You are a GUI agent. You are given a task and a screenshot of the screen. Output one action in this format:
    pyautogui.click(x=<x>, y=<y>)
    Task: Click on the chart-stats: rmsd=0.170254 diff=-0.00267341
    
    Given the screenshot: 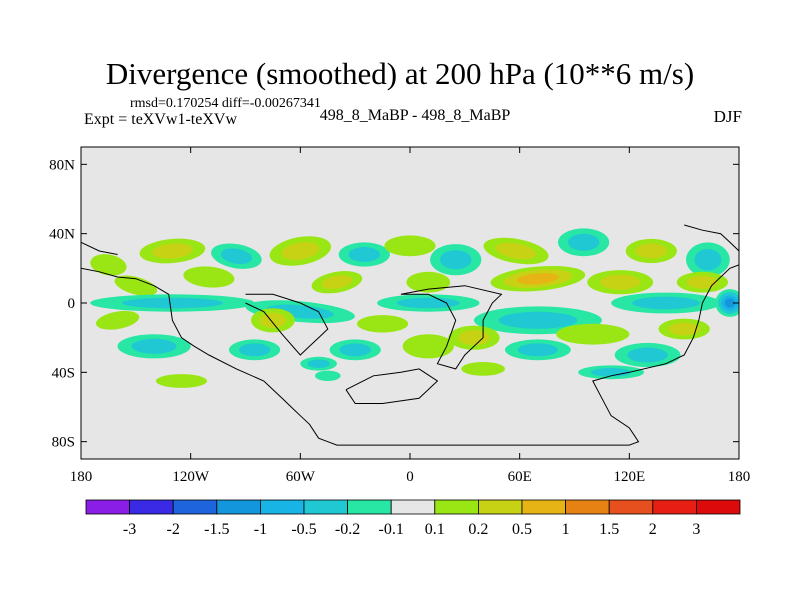 What is the action you would take?
    pyautogui.click(x=225, y=104)
    